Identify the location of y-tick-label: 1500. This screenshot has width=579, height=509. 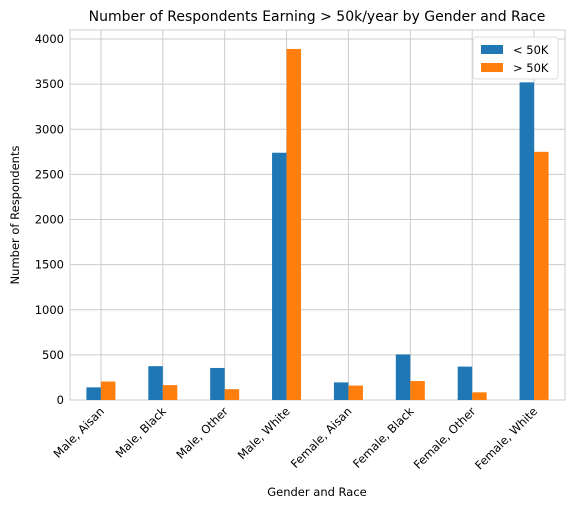
(49, 265).